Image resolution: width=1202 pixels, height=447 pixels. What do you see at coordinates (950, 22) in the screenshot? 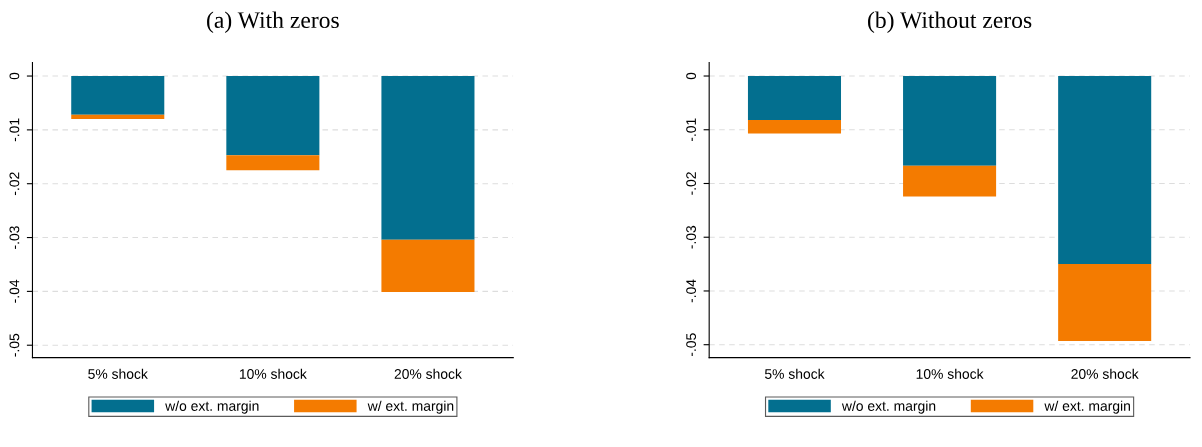
I see `chart-title: (b) Without zeros` at bounding box center [950, 22].